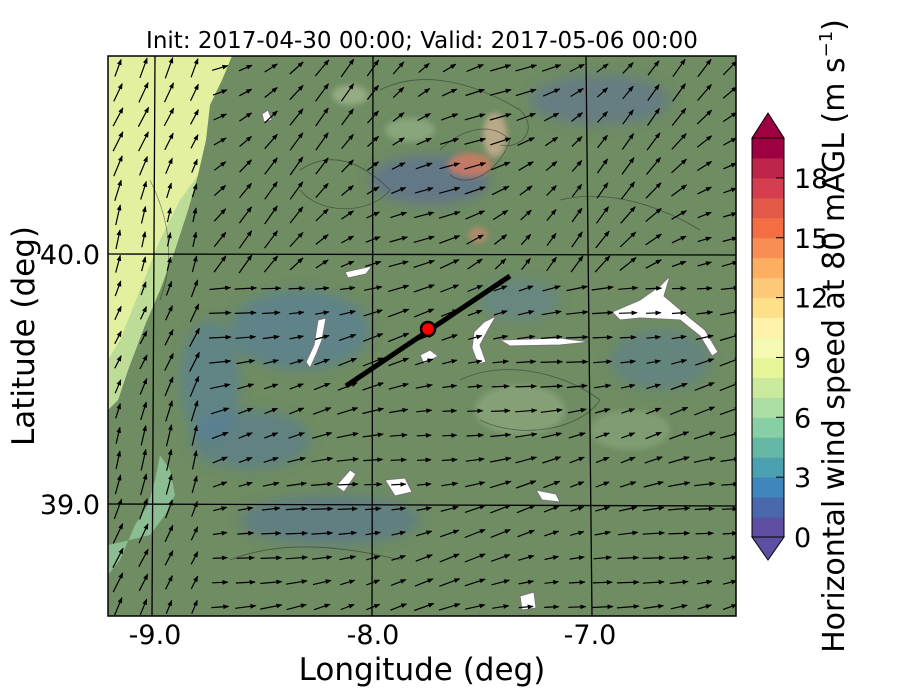  I want to click on colorbar-tick-label: 3, so click(802, 478).